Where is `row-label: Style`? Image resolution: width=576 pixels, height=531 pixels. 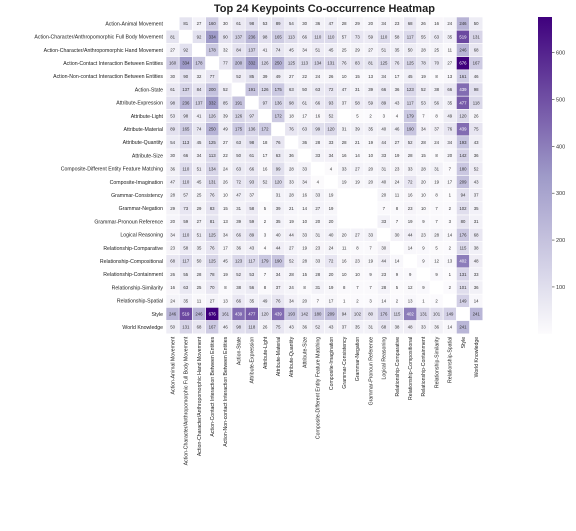
row-label: Style is located at coordinates (157, 315).